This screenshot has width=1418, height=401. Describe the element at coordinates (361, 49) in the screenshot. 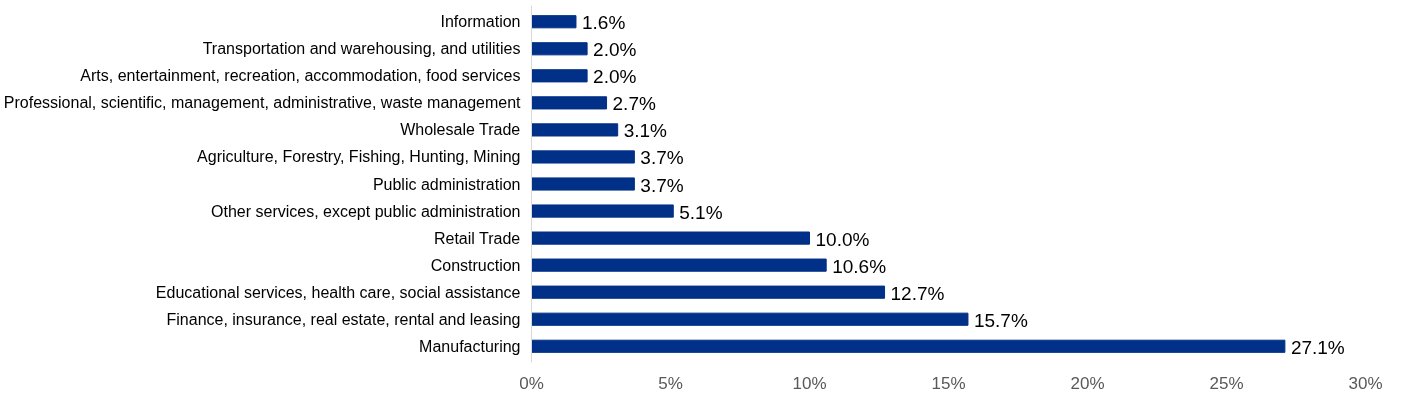

I see `y-tick-label: Transportation and warehousing, and utilities` at that location.